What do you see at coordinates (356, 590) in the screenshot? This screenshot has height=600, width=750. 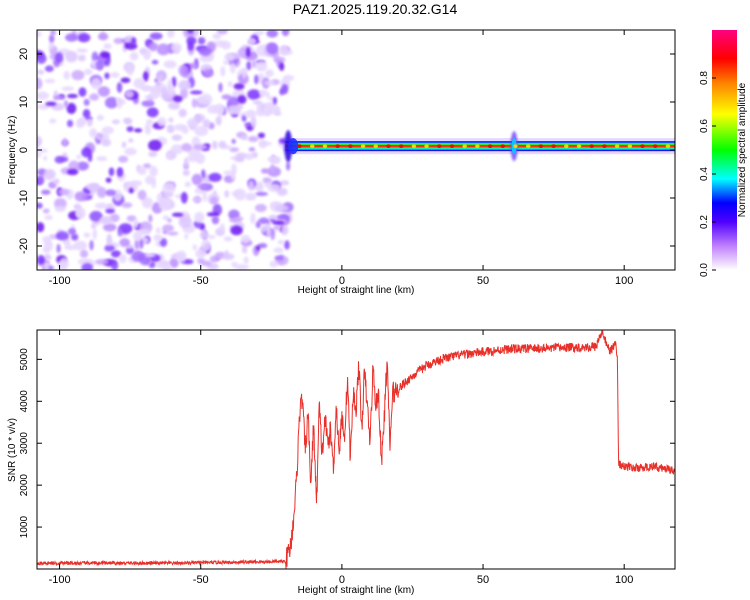 I see `snr-x-label: Height of straight line (km)` at bounding box center [356, 590].